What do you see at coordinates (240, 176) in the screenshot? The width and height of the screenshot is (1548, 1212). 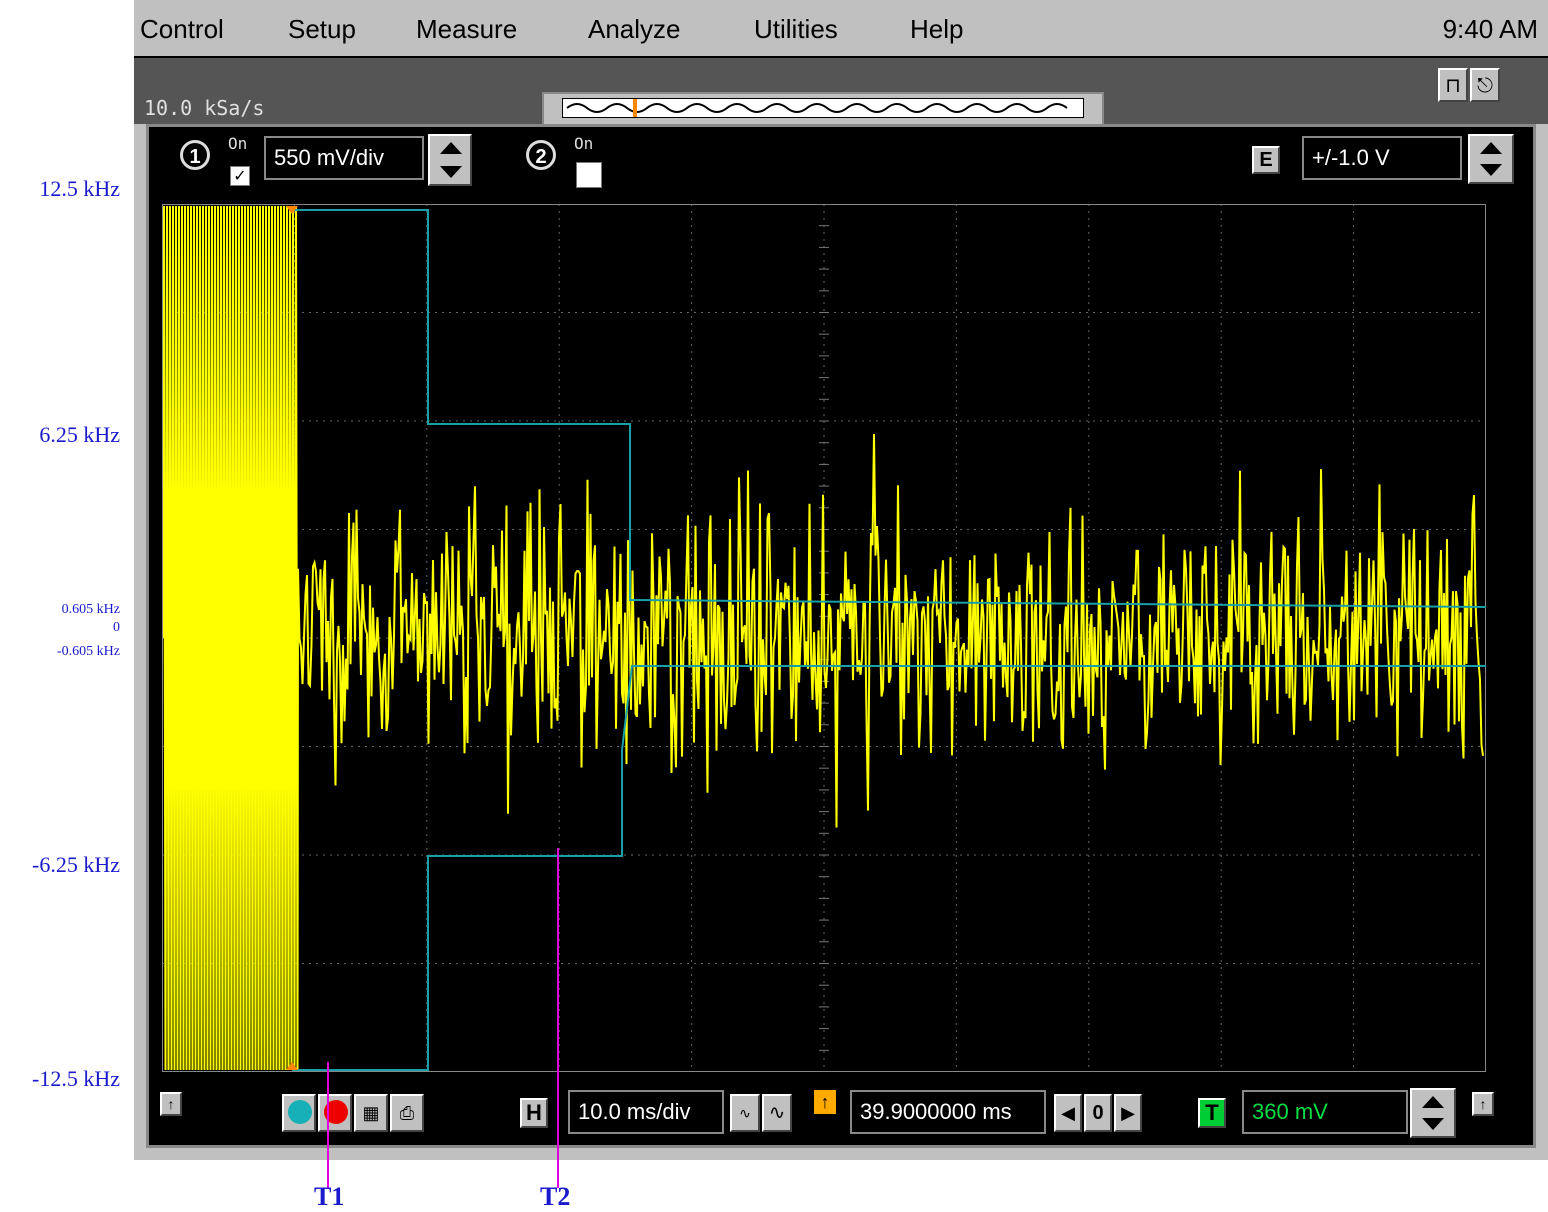 I see `channel-1-checkbox: ✓` at bounding box center [240, 176].